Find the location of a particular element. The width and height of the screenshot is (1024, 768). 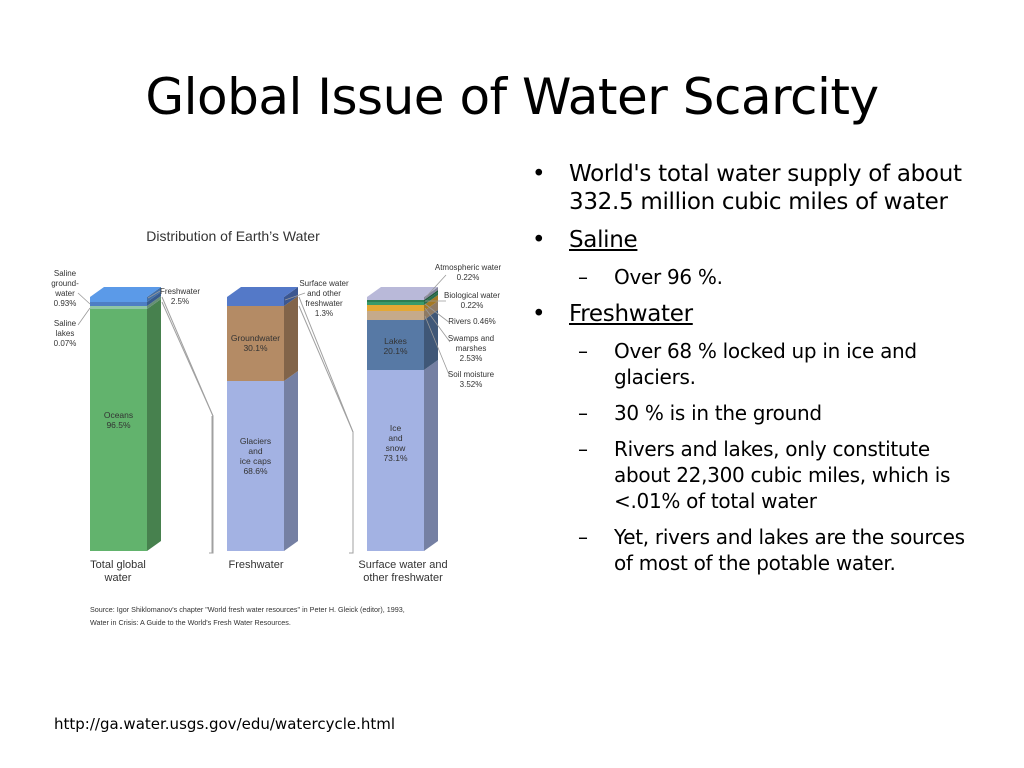

callout-label: Rivers 0.46% is located at coordinates (472, 321).